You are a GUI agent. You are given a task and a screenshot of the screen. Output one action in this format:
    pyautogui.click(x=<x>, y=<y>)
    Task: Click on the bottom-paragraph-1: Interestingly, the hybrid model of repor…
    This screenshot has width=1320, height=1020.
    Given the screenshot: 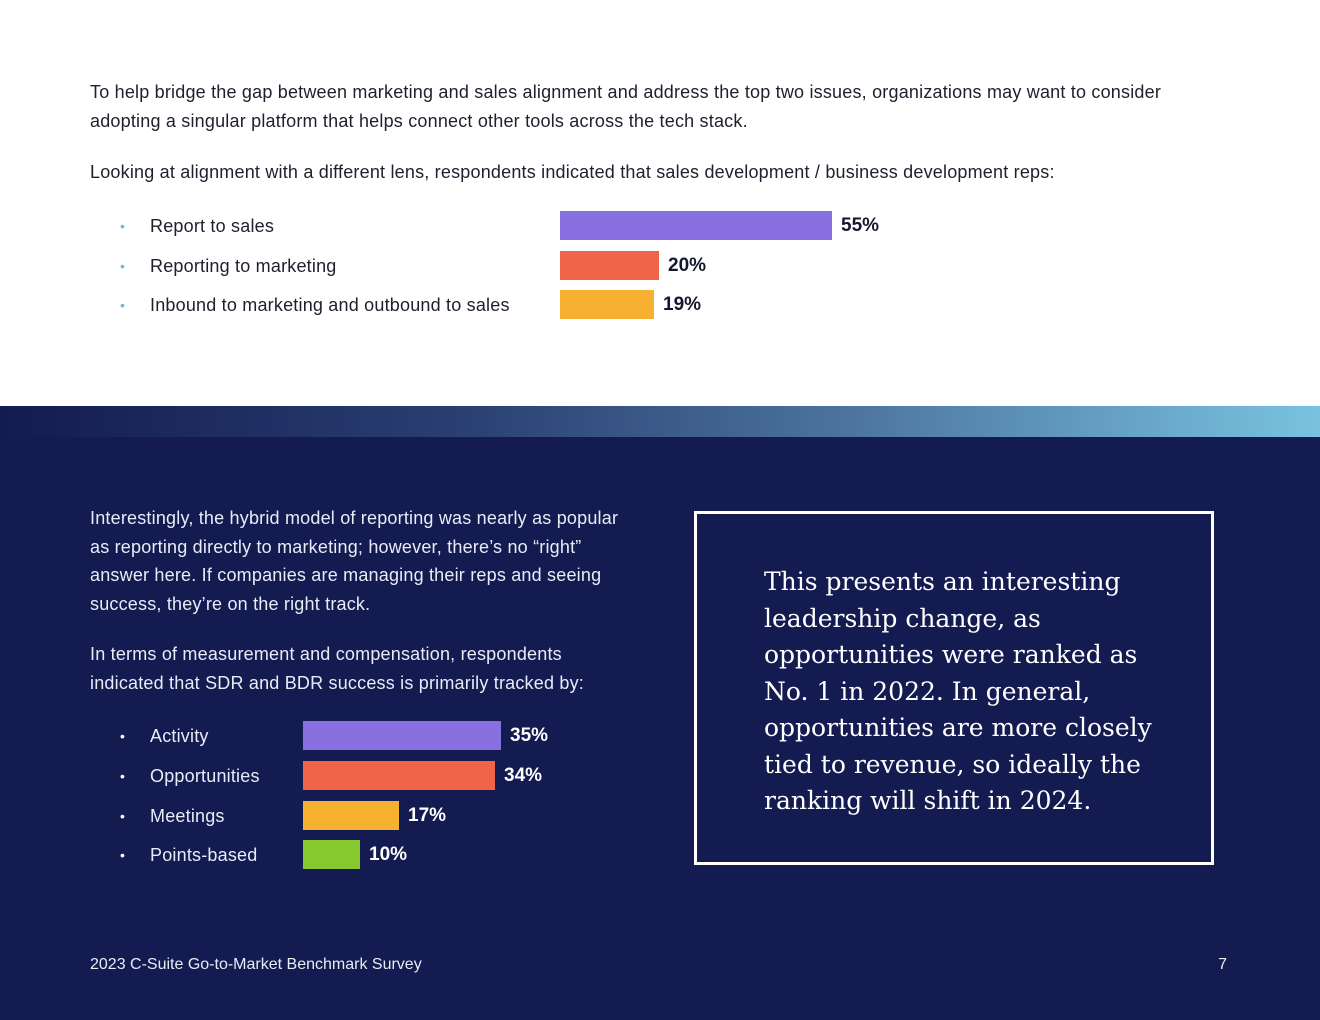 What is the action you would take?
    pyautogui.click(x=354, y=561)
    